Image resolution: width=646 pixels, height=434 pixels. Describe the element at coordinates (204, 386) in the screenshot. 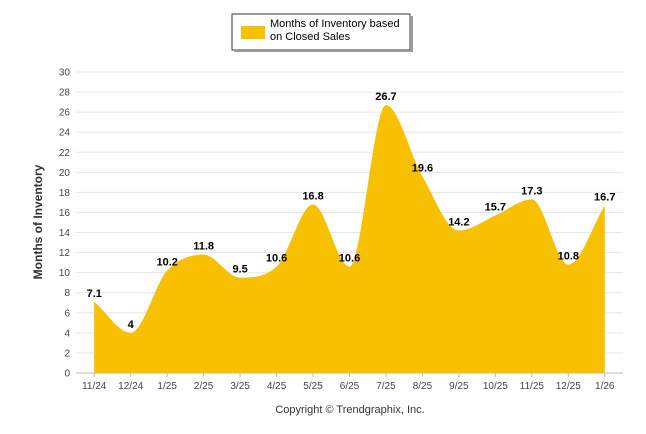

I see `x-tick-label: 2/25` at that location.